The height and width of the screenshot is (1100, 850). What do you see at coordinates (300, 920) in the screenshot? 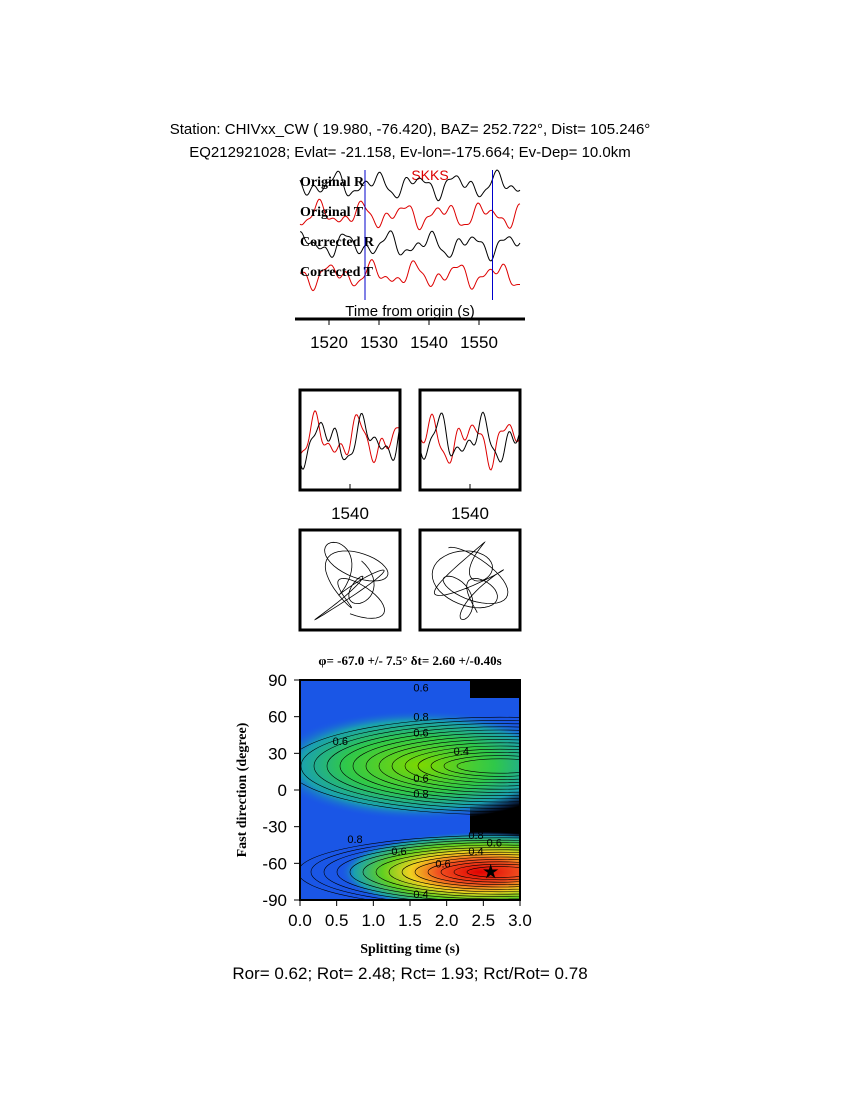
I see `x-tick-label: 0.0` at bounding box center [300, 920].